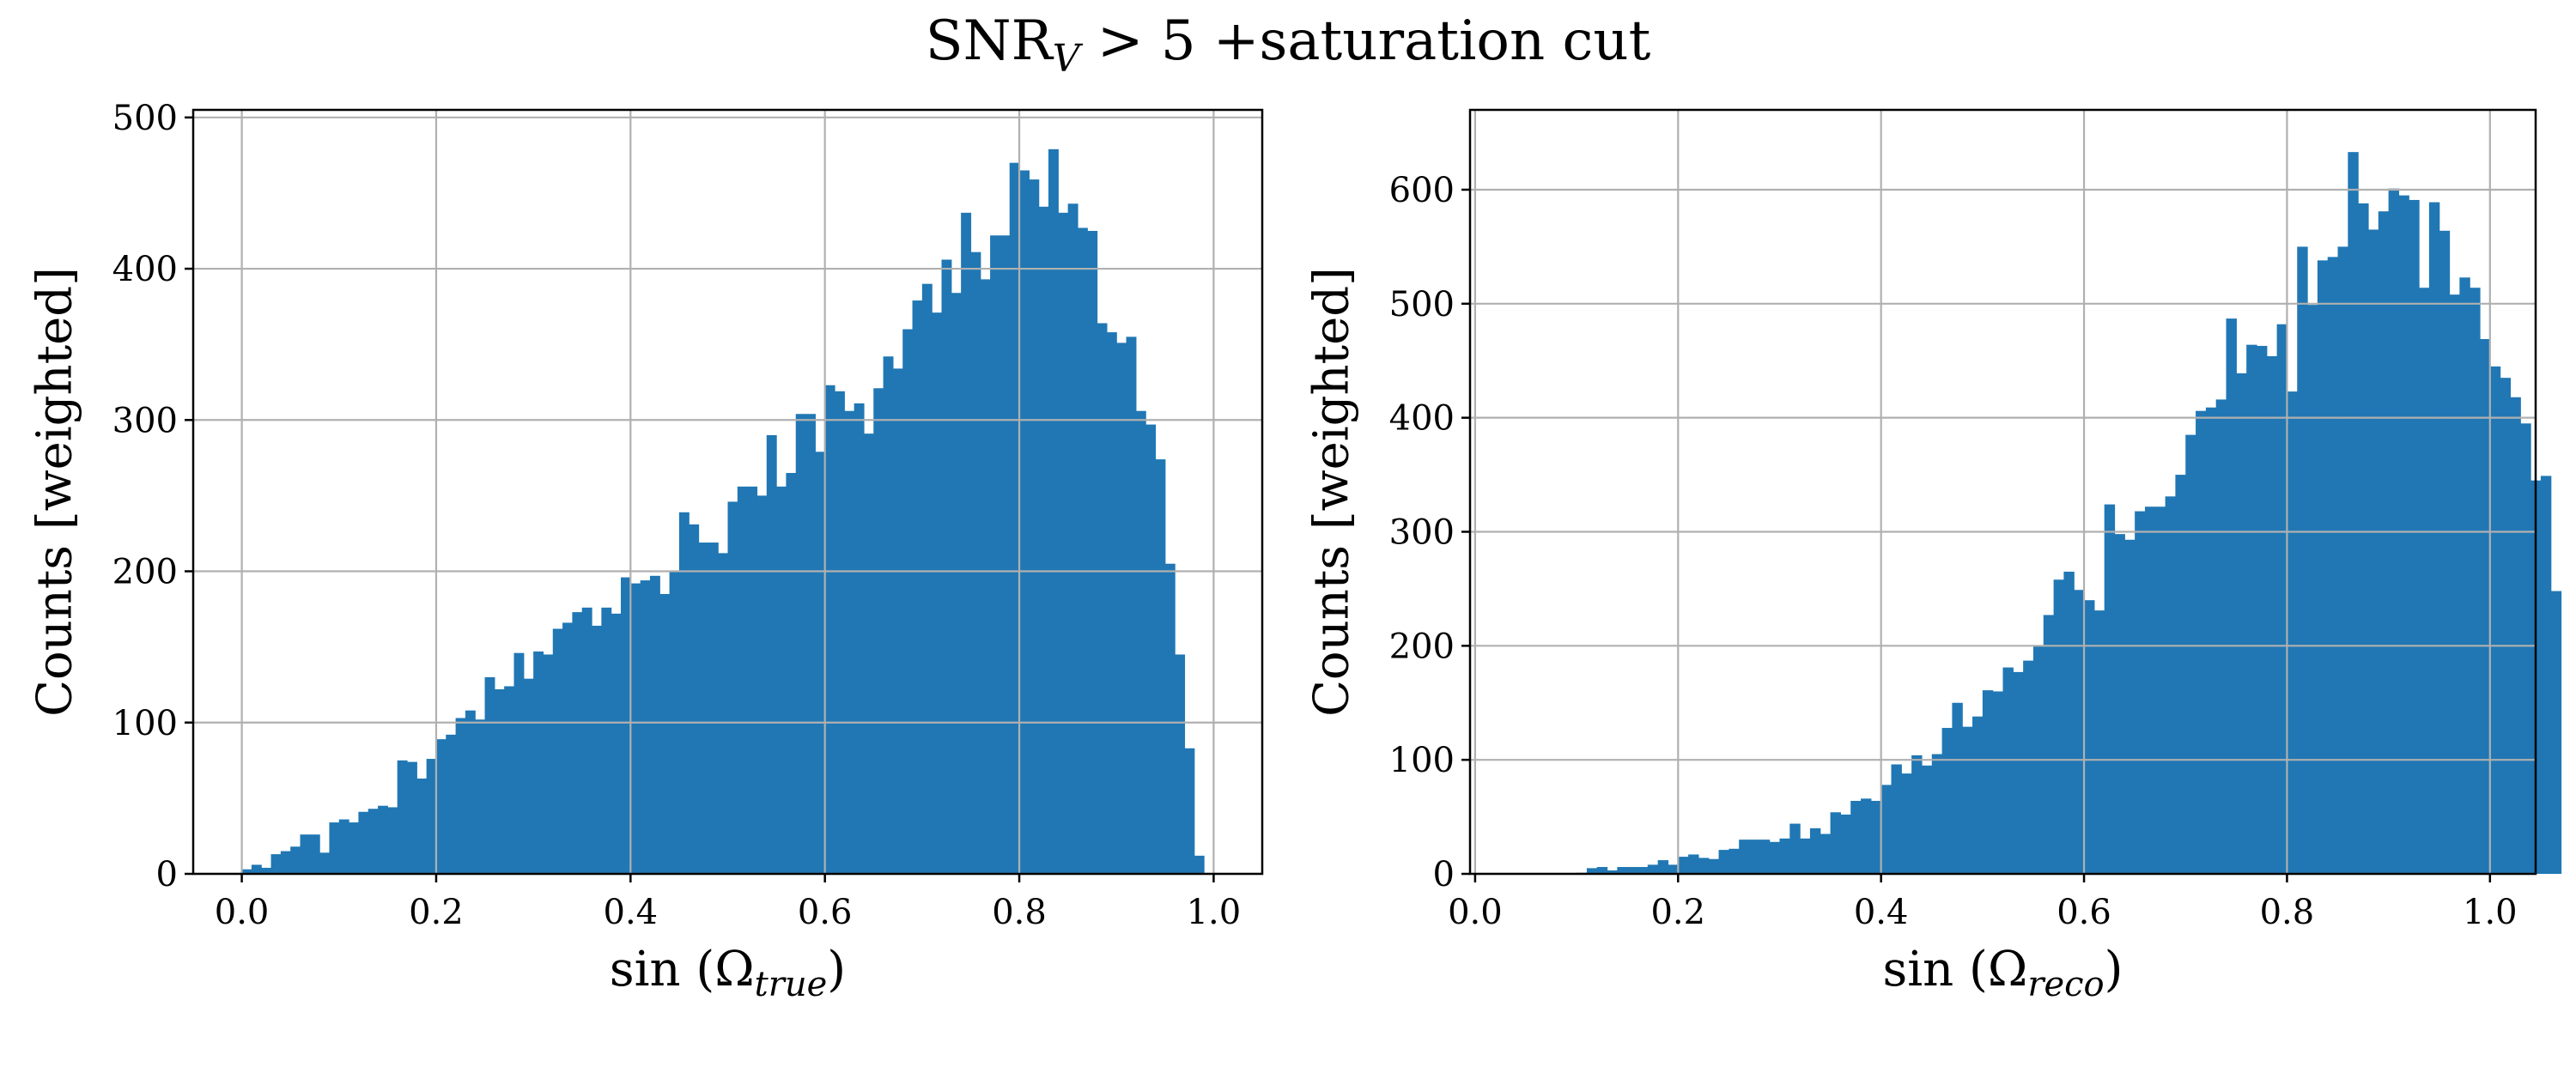  What do you see at coordinates (1020, 913) in the screenshot?
I see `x-tick-label: 0.8` at bounding box center [1020, 913].